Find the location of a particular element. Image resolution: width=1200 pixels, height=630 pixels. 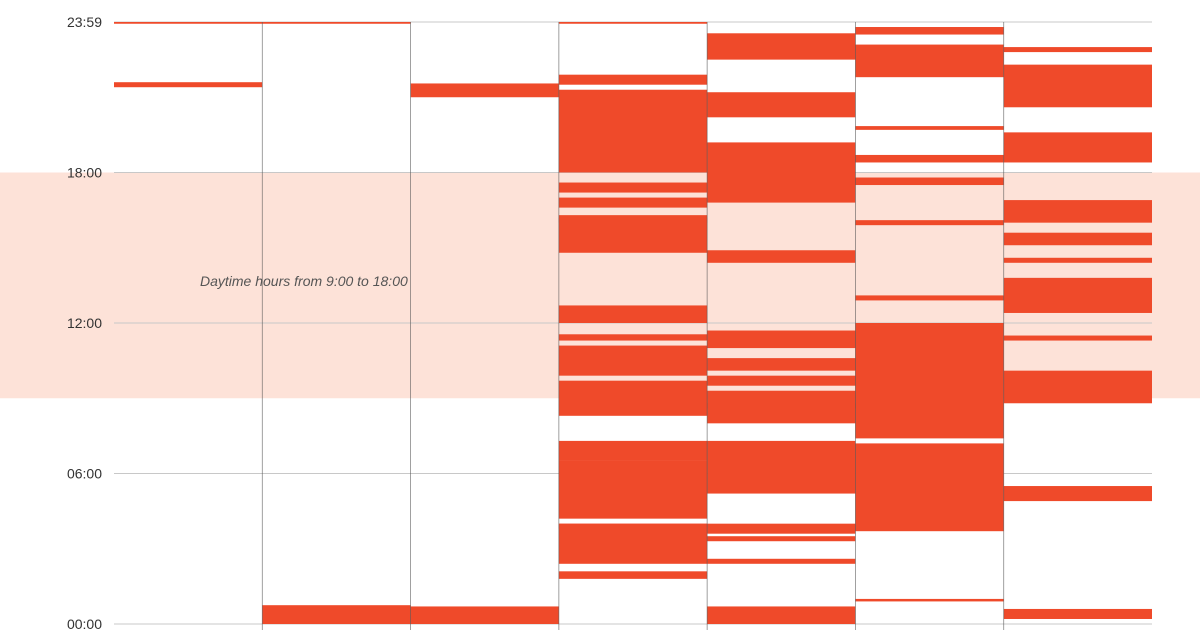

y-tick-label-2: 12:00 is located at coordinates (84, 323).